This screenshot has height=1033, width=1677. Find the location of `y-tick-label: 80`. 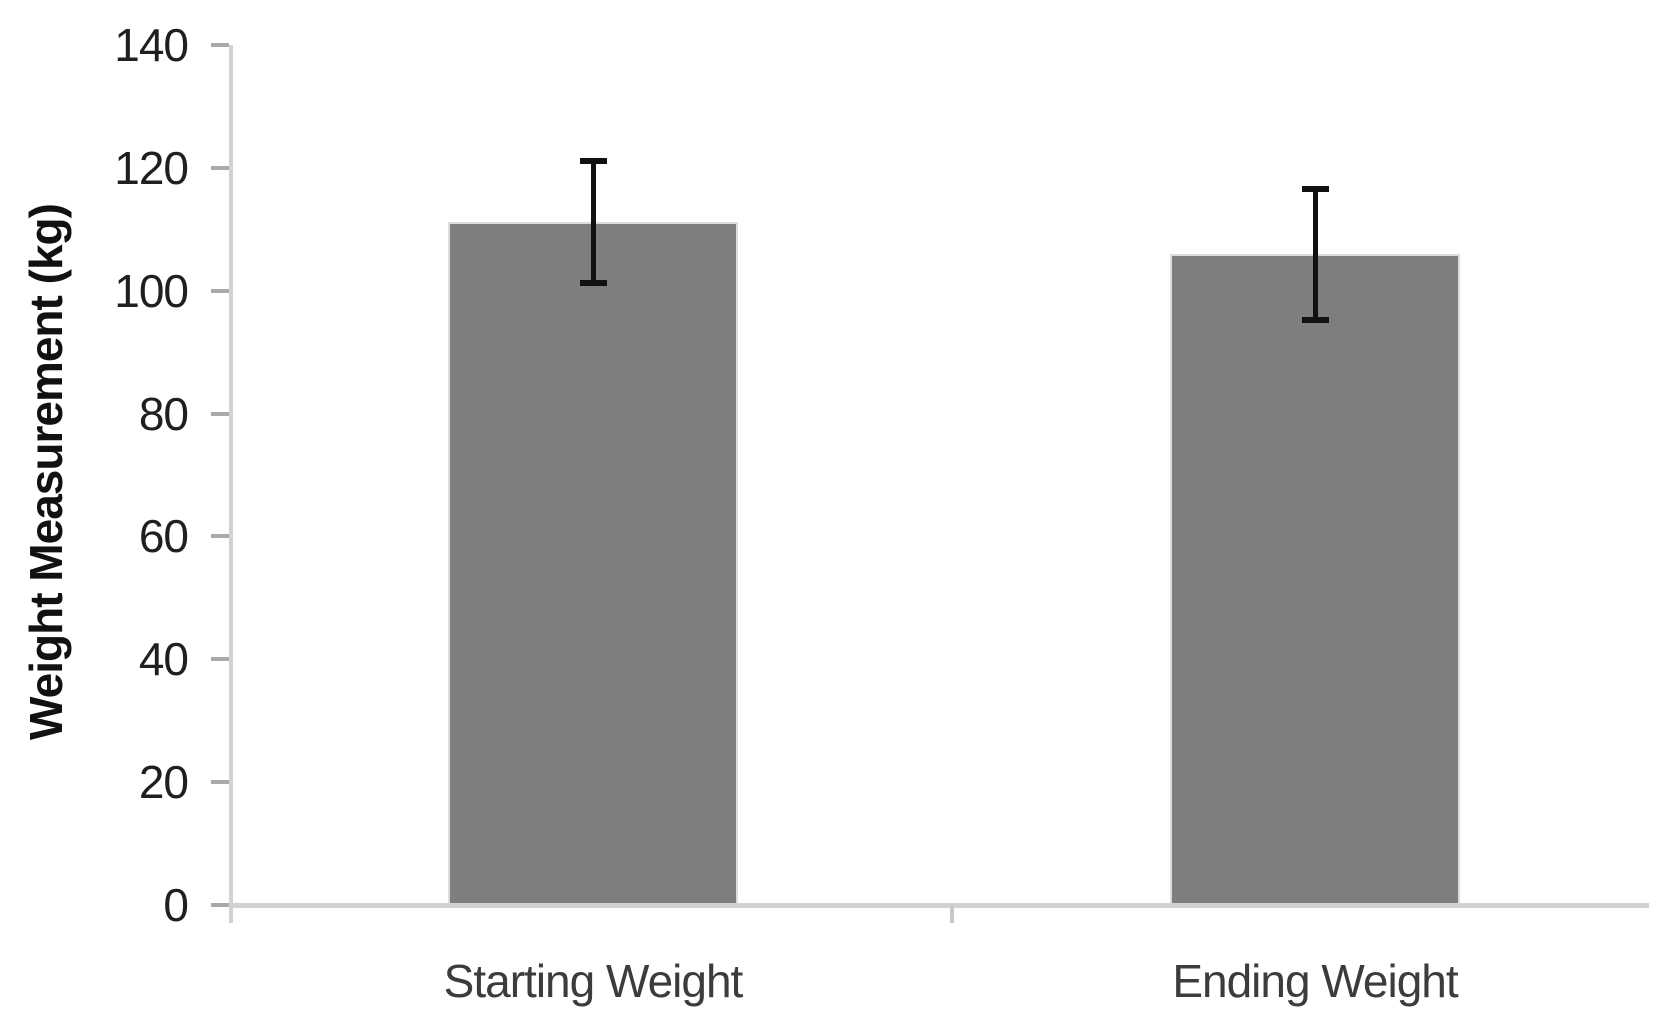

y-tick-label: 80 is located at coordinates (163, 413).